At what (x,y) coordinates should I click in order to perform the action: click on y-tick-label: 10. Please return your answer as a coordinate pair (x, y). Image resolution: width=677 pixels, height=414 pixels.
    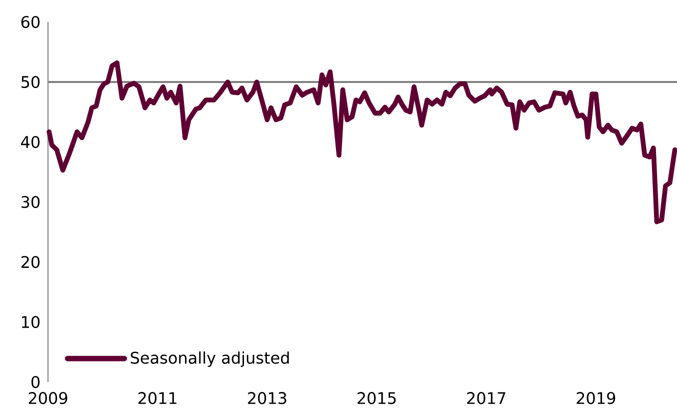
    Looking at the image, I should click on (31, 322).